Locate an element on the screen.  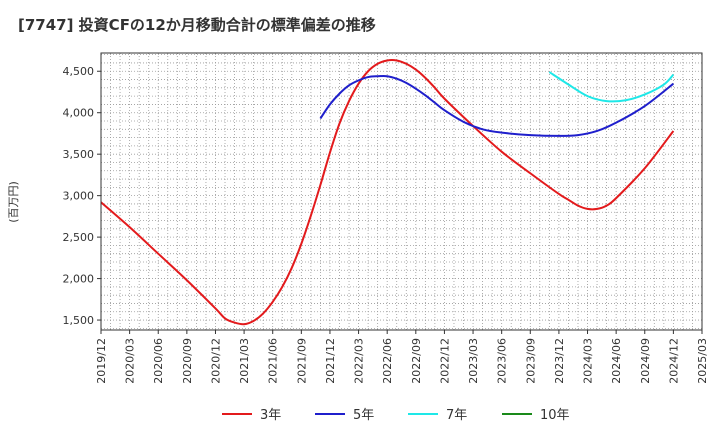
y-axis-label: (百万円) is located at coordinates (13, 202).